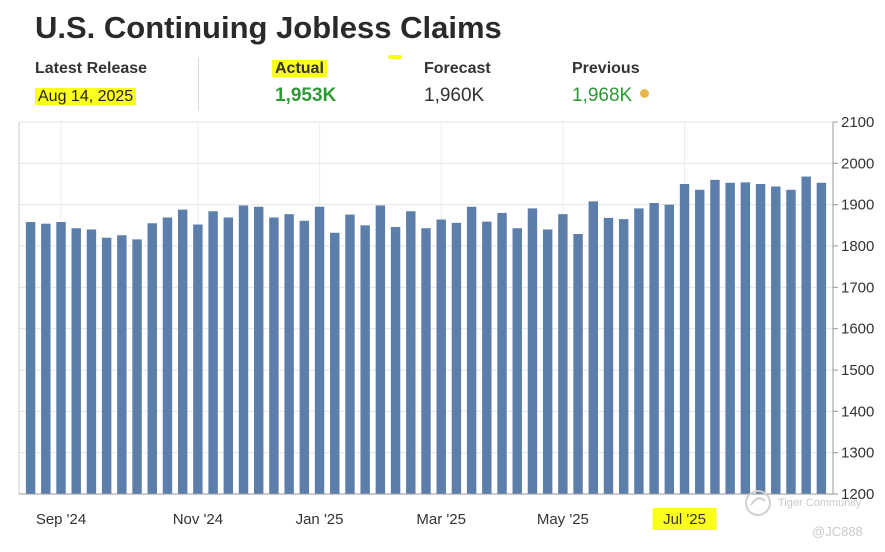  I want to click on x-tick-label: Jul '25, so click(684, 519).